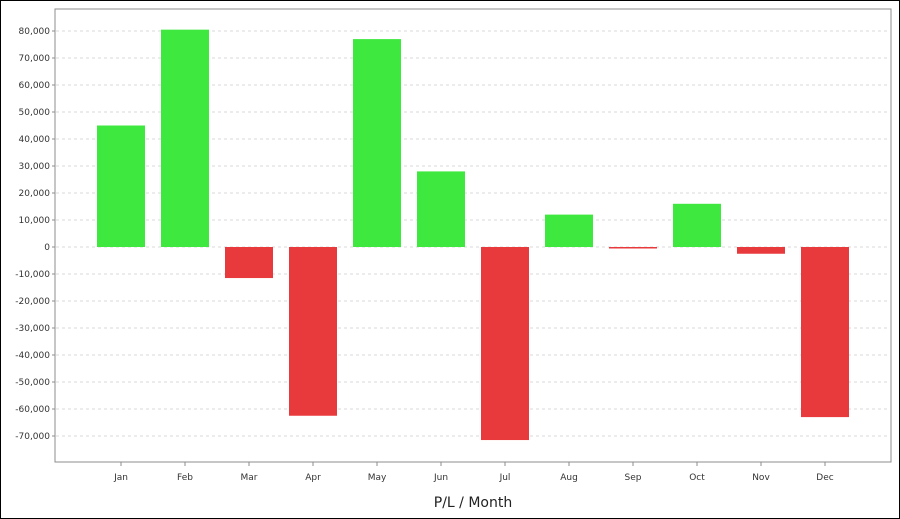 The width and height of the screenshot is (900, 519). Describe the element at coordinates (824, 478) in the screenshot. I see `x-tick-label-dec: Dec` at that location.